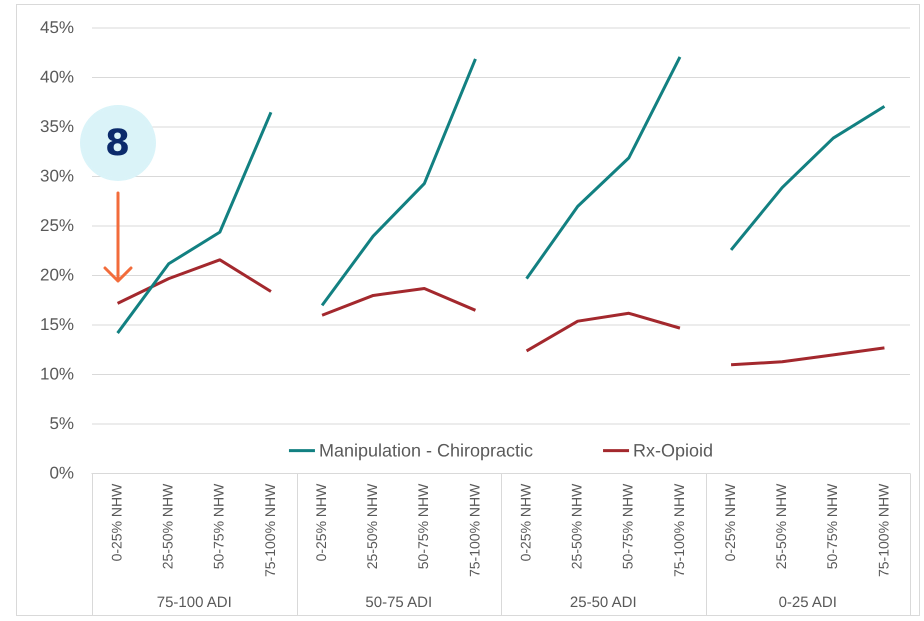 The height and width of the screenshot is (621, 924). Describe the element at coordinates (57, 225) in the screenshot. I see `y-tick-label: 25%` at that location.